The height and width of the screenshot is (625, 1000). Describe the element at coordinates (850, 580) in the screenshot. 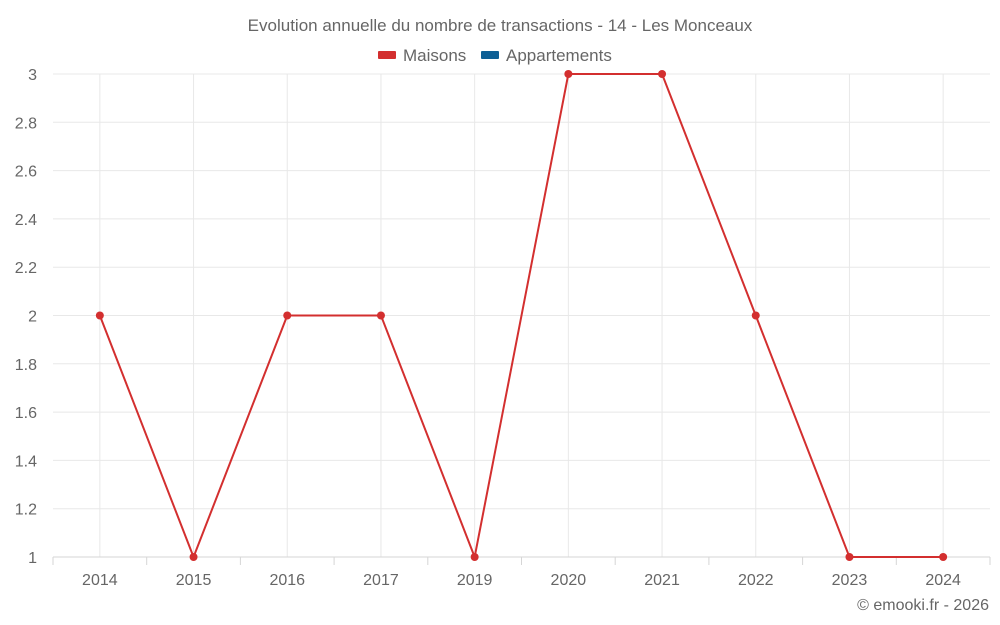

I see `x-tick-label: 2023` at that location.